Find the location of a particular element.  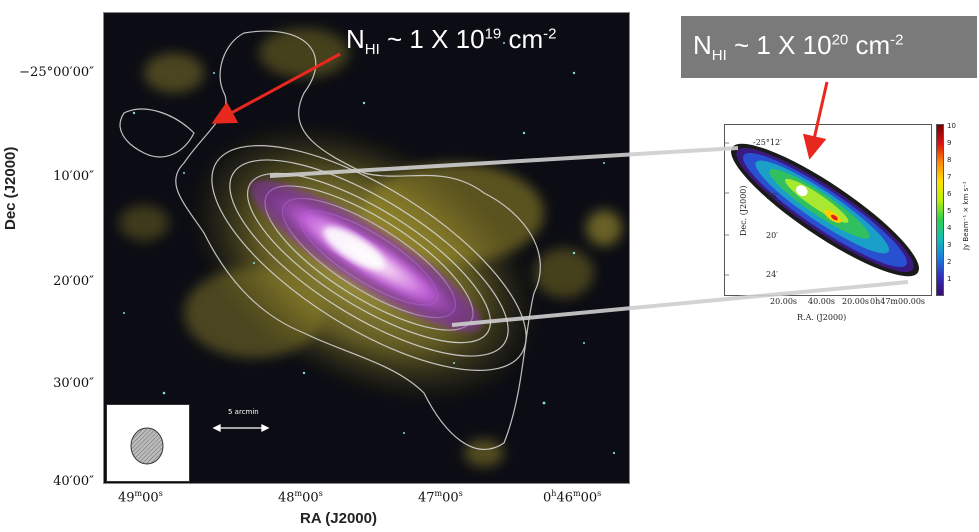

inset-galaxy-map is located at coordinates (828, 210).